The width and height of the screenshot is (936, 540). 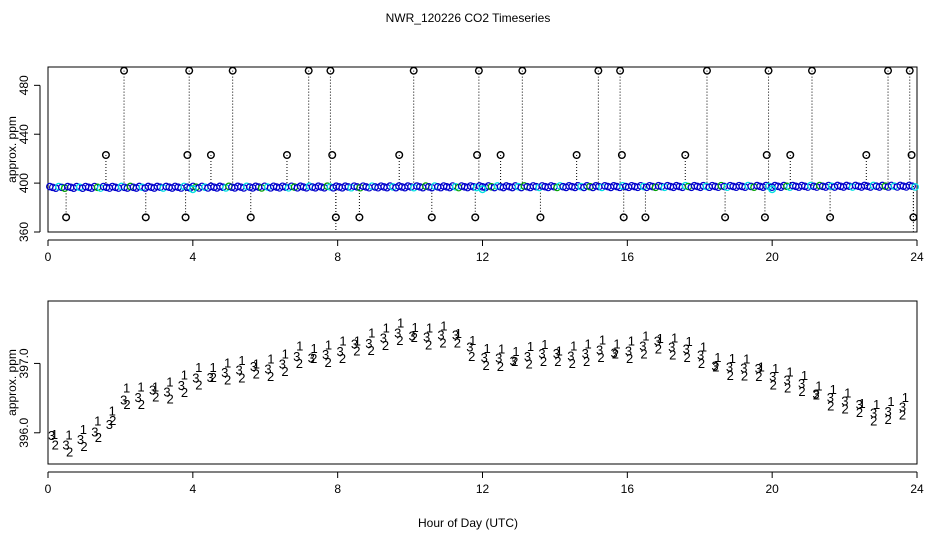 What do you see at coordinates (192, 489) in the screenshot?
I see `bottom-x-tick-label: 4` at bounding box center [192, 489].